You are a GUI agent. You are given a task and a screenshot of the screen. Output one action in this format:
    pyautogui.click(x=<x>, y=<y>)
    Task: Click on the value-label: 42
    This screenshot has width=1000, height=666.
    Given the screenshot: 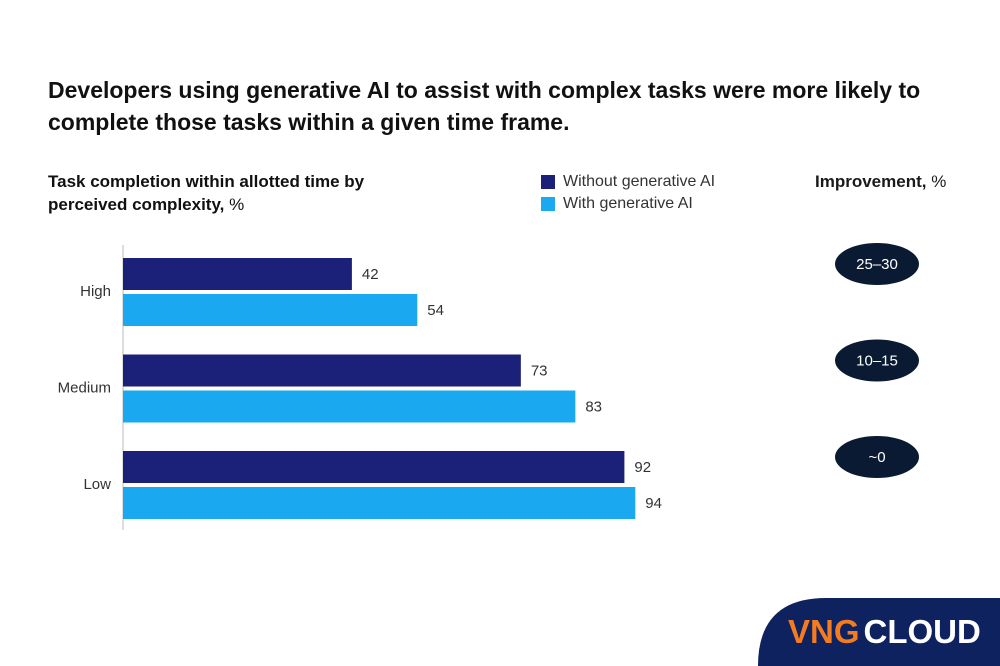 What is the action you would take?
    pyautogui.click(x=370, y=274)
    